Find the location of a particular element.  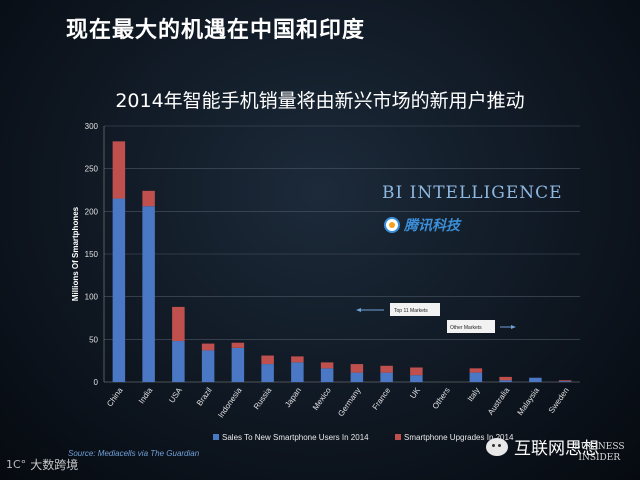

bar-upgrades-china is located at coordinates (119, 170).